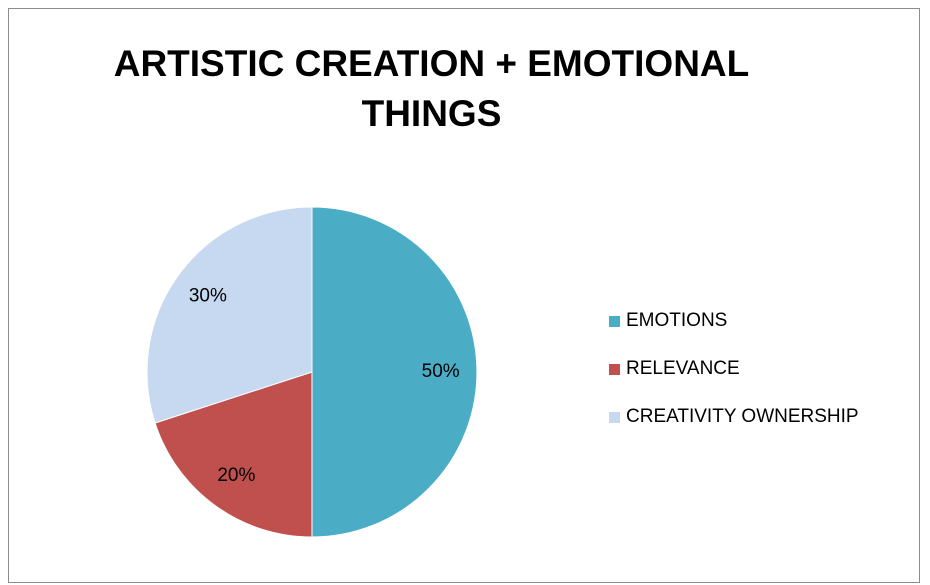  I want to click on legend-label-creativity-ownership: CREATIVITY OWNERSHIP, so click(742, 416).